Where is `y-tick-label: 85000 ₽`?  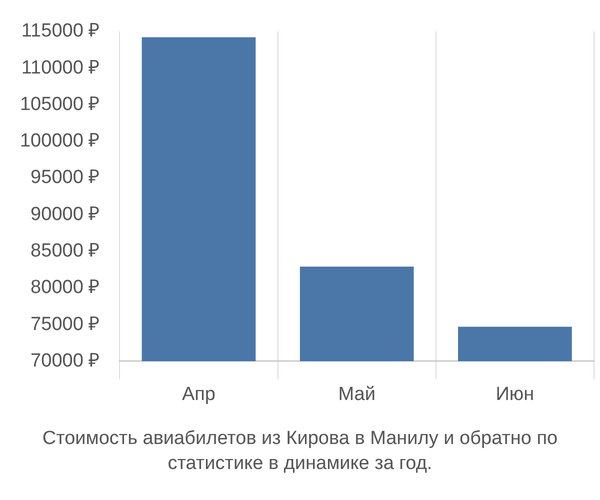
y-tick-label: 85000 ₽ is located at coordinates (65, 251).